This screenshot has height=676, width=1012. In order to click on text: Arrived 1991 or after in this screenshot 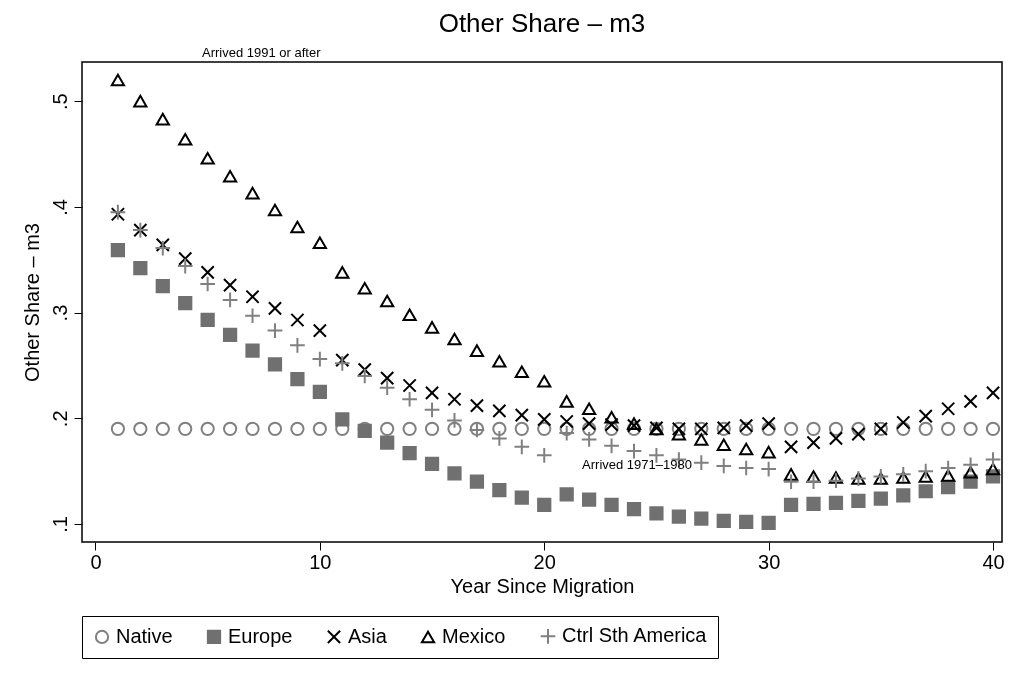, I will do `click(262, 52)`.